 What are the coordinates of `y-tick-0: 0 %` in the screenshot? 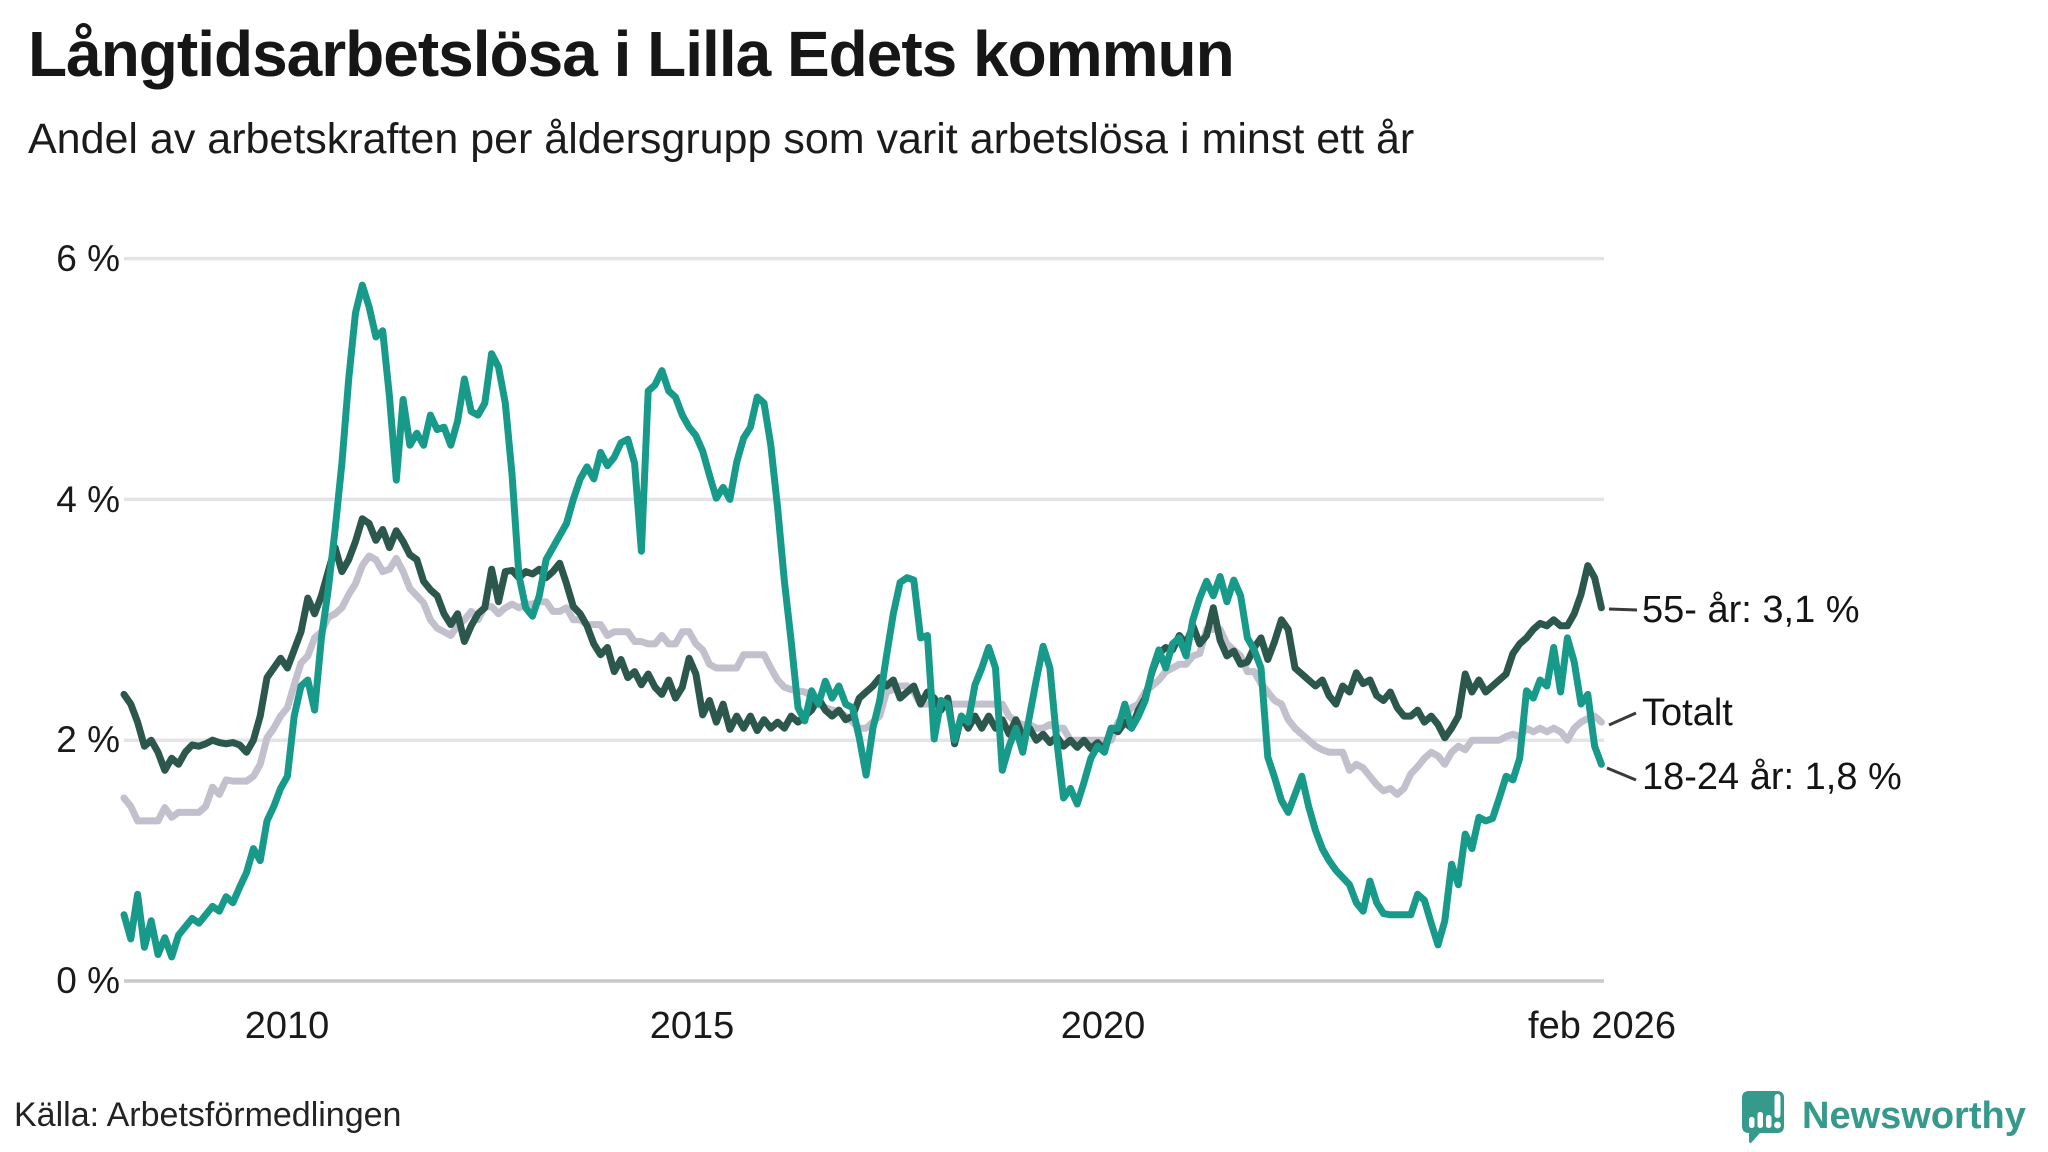 It's located at (88, 980).